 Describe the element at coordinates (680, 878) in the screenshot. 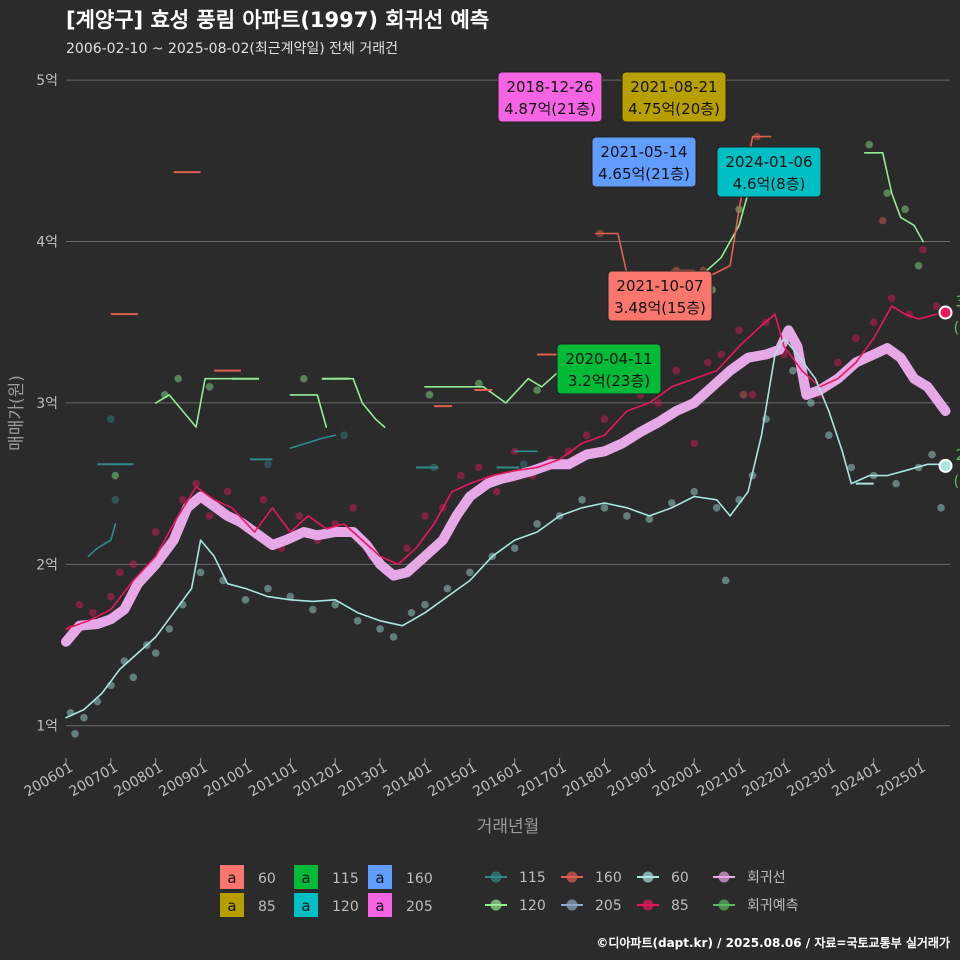

I see `legend-line-label: 60` at that location.